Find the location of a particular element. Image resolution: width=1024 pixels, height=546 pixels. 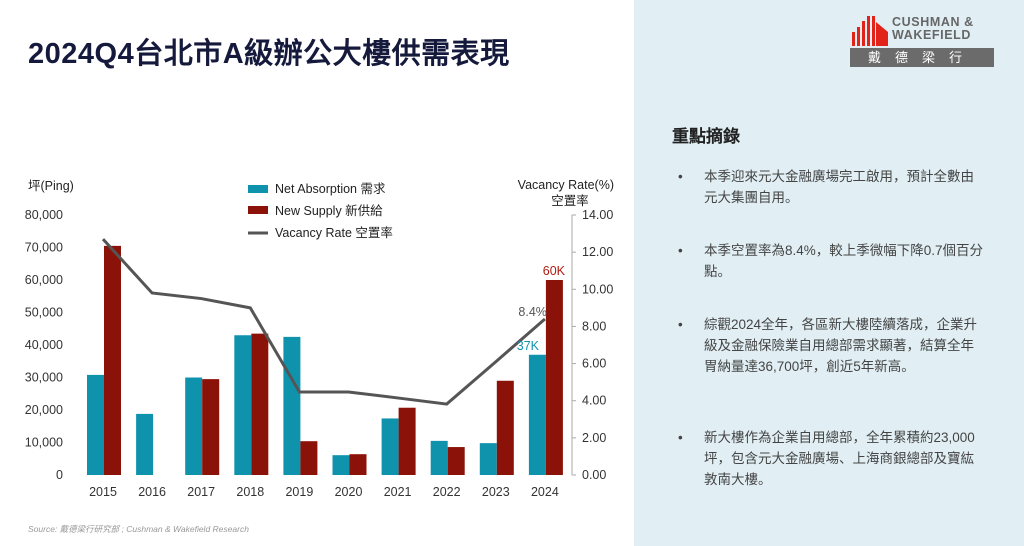

y2-tick-label: 6.00 is located at coordinates (594, 364).